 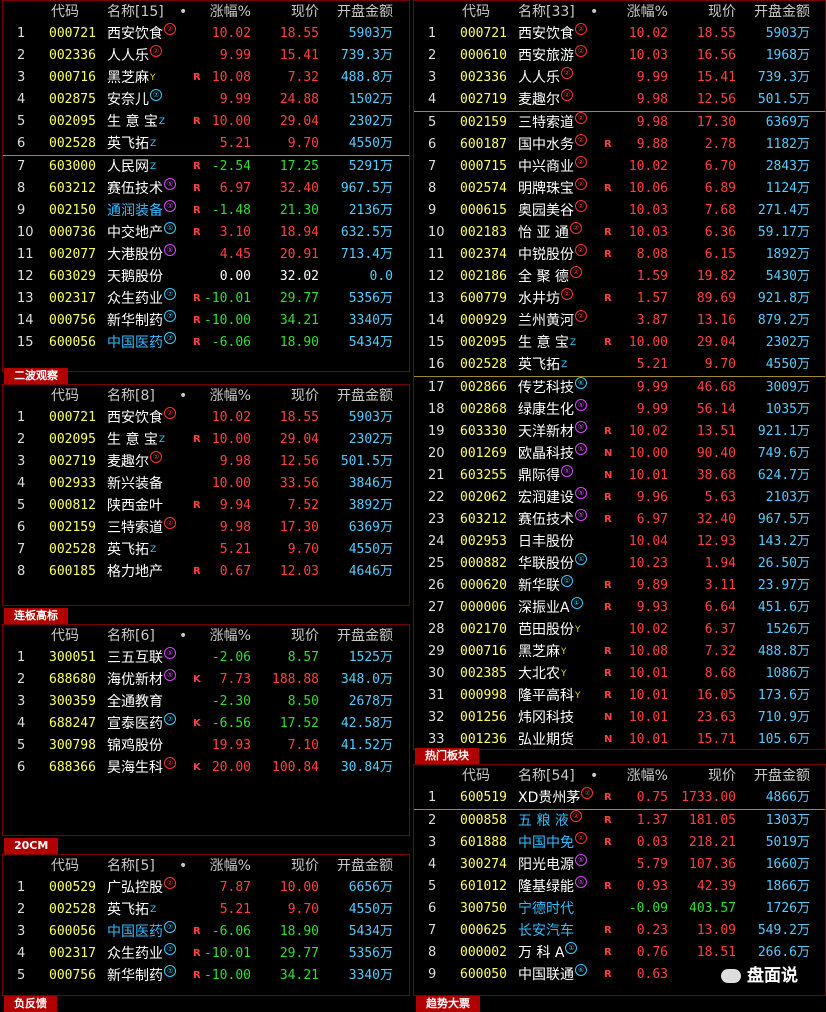 What do you see at coordinates (206, 122) in the screenshot?
I see `table-row: 5 002095 生 意 宝Z R 10.00 29.04 2302万` at bounding box center [206, 122].